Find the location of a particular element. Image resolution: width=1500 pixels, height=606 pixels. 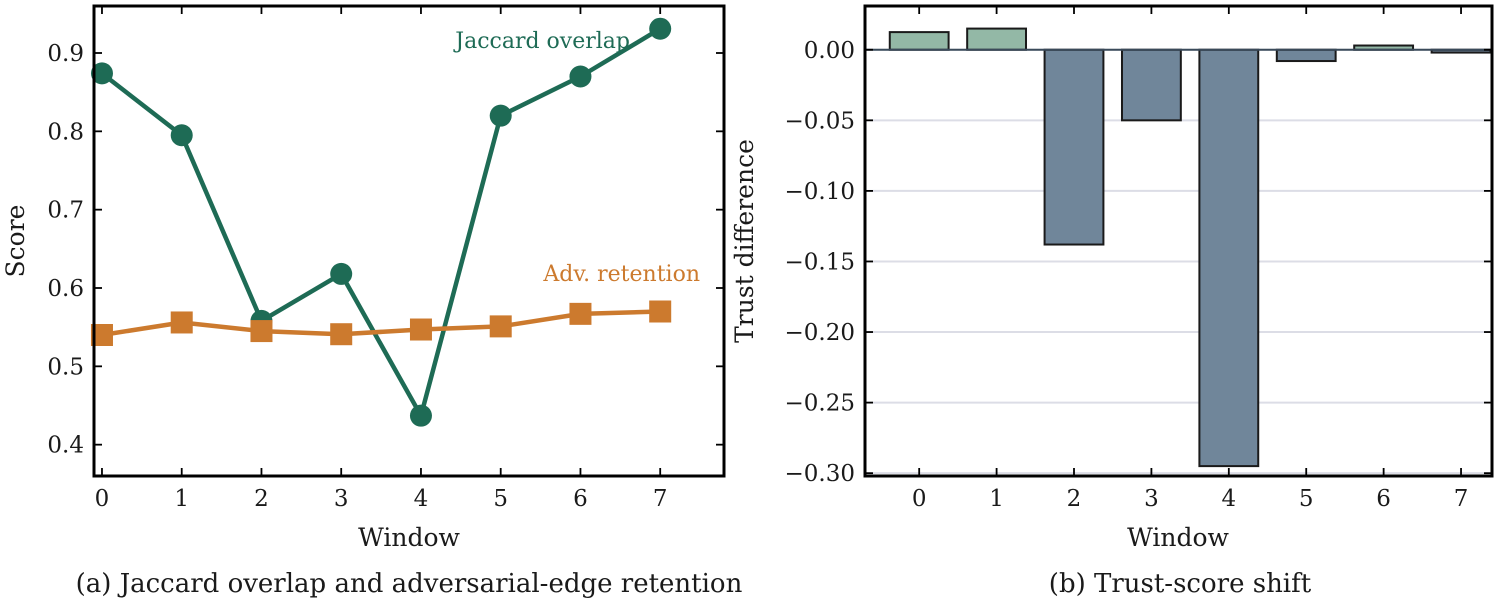

caption-b: (b) Trust-score shift is located at coordinates (1180, 584).